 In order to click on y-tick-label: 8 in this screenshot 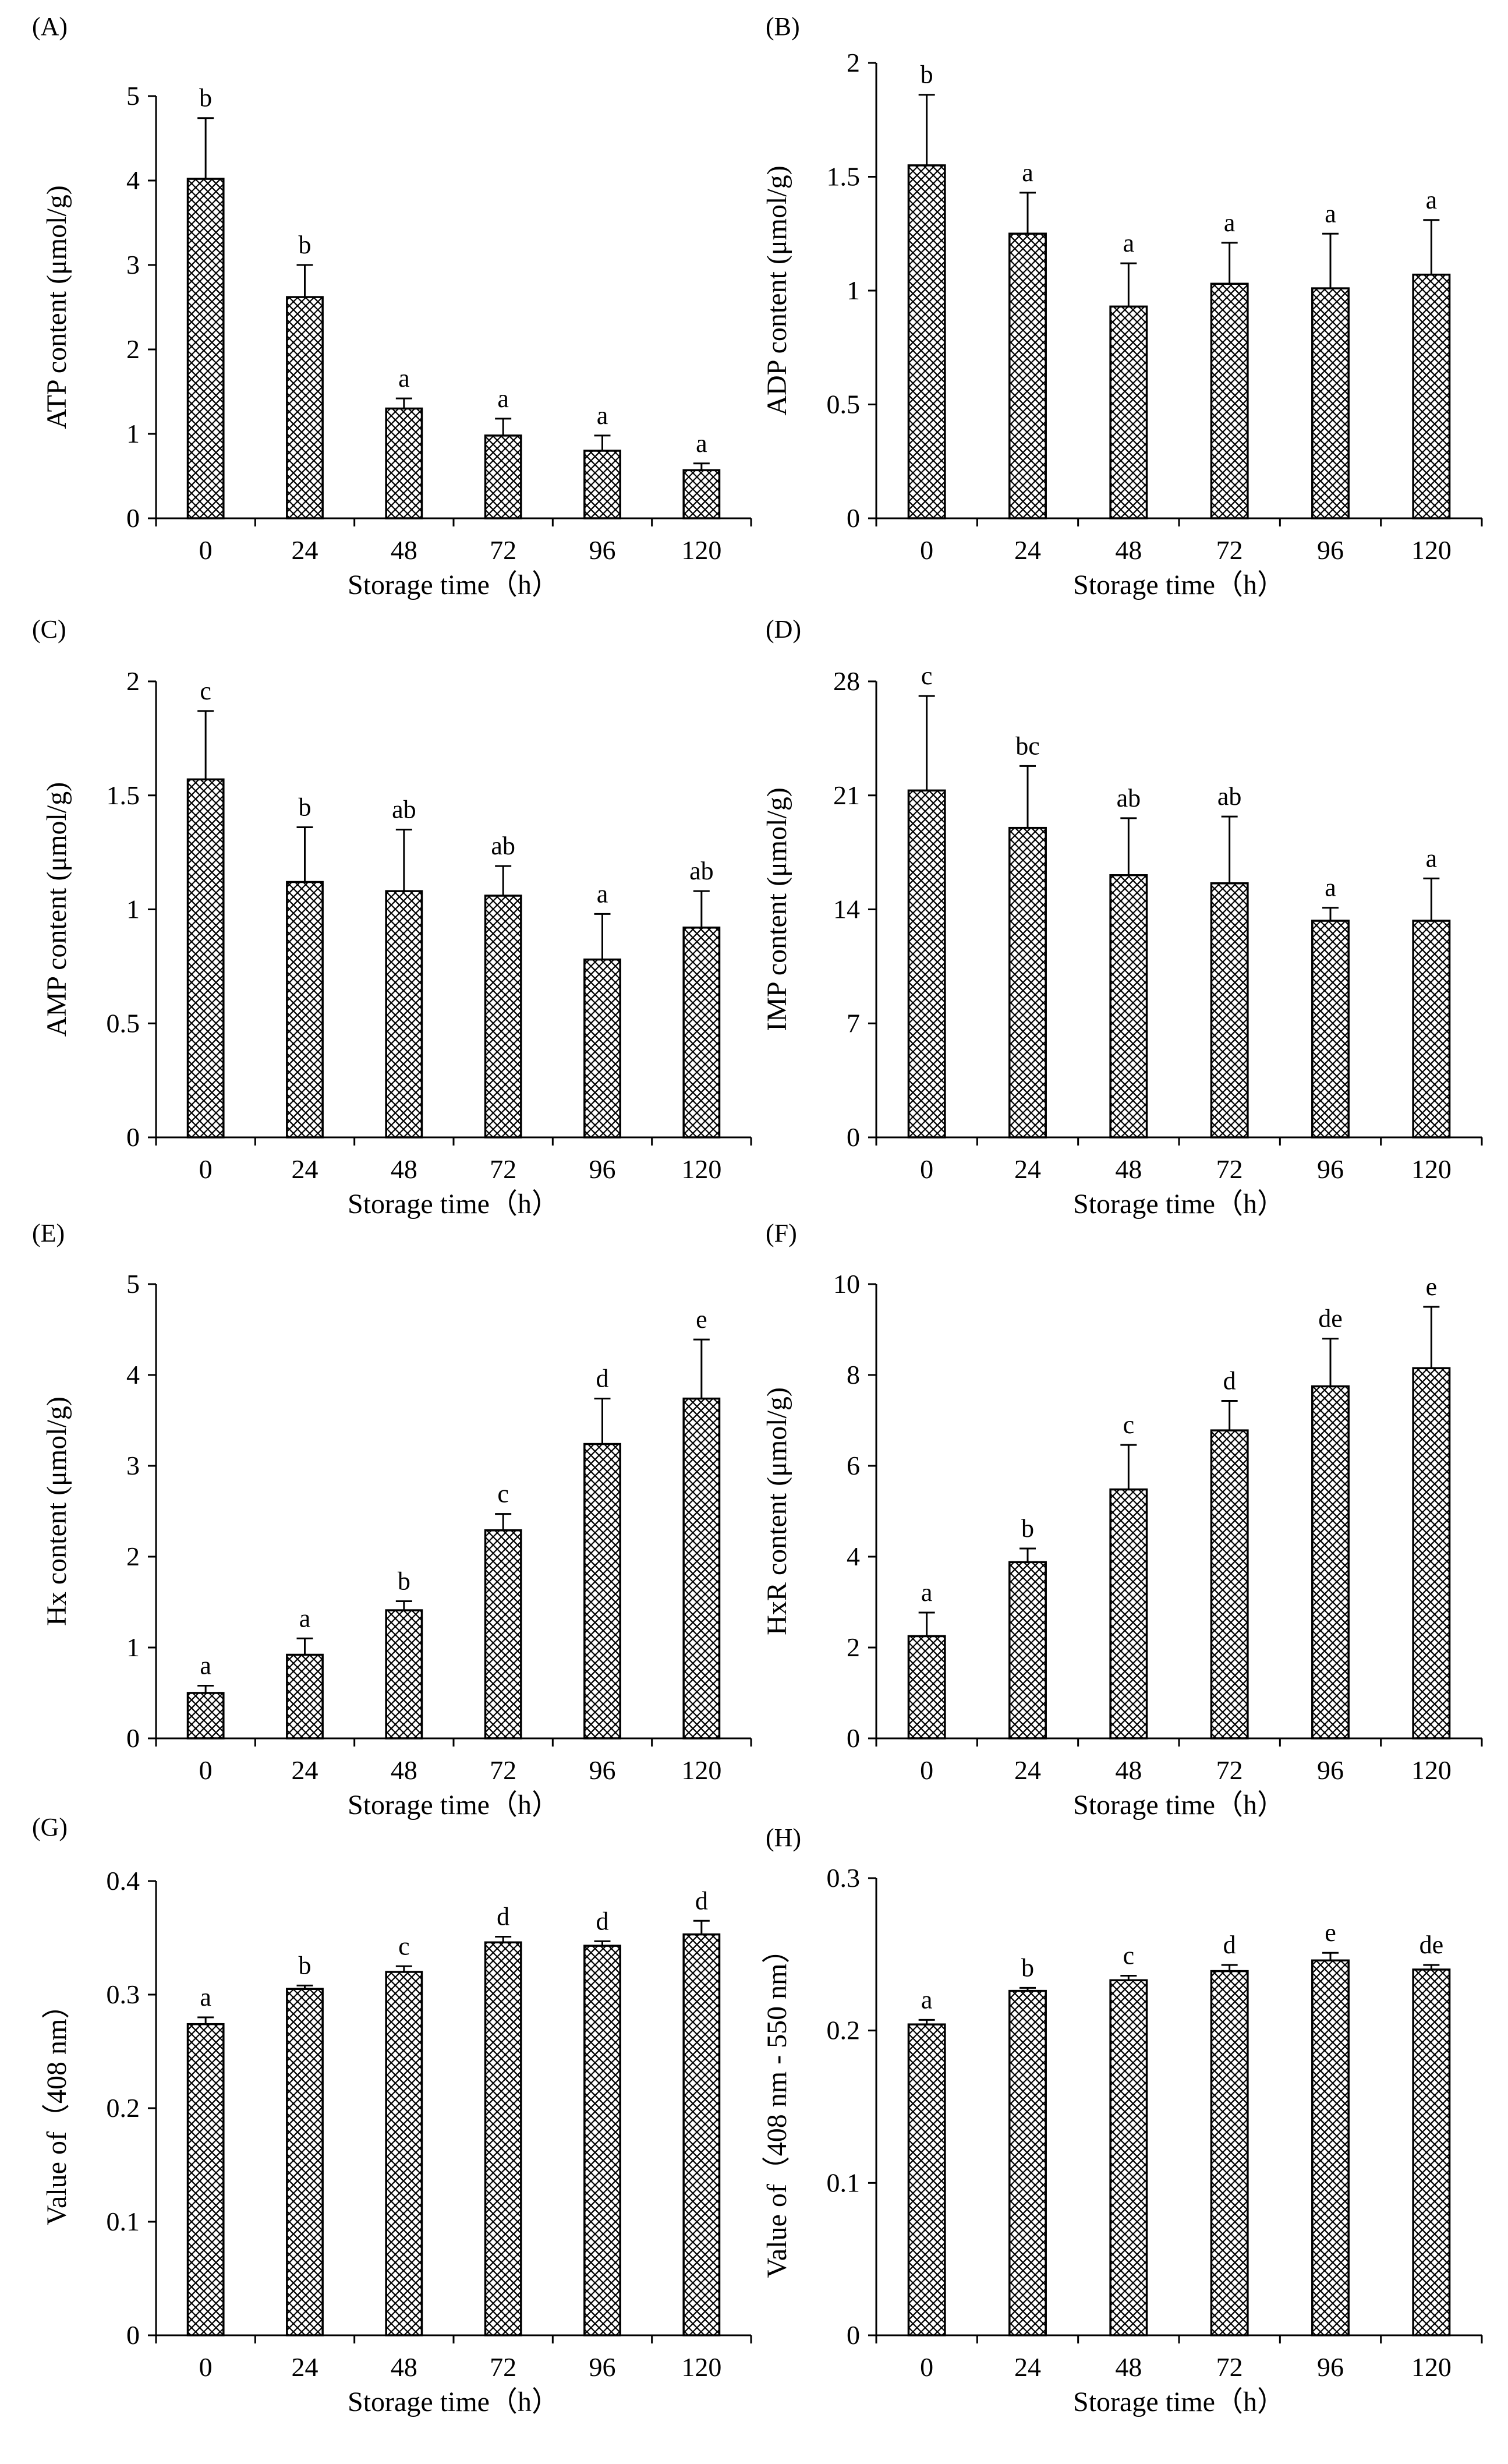, I will do `click(853, 1375)`.